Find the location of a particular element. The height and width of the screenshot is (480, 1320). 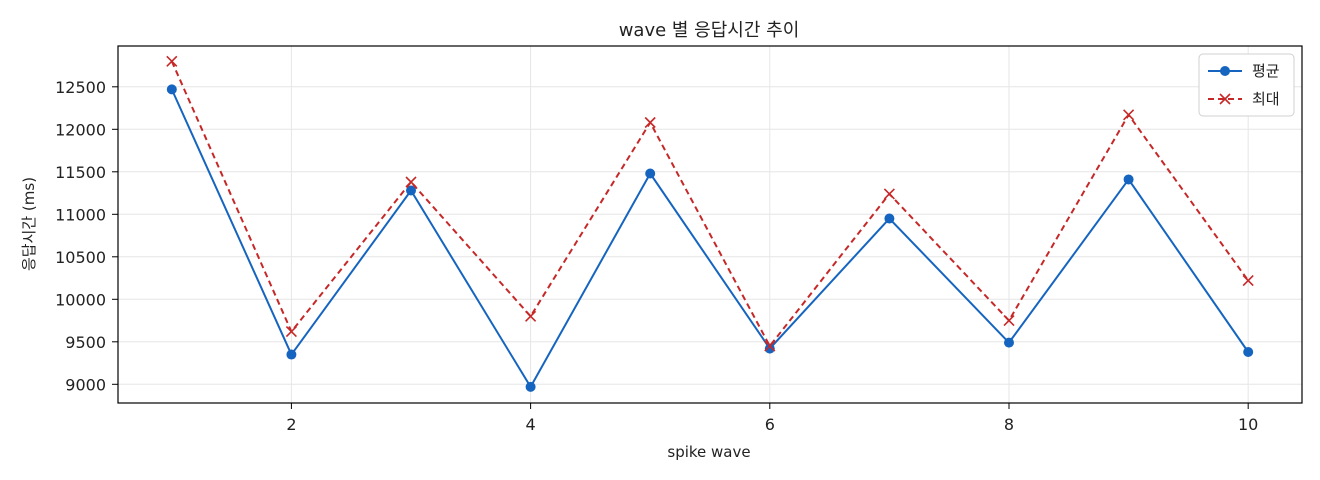

y-tick-label: 10000 is located at coordinates (80, 299).